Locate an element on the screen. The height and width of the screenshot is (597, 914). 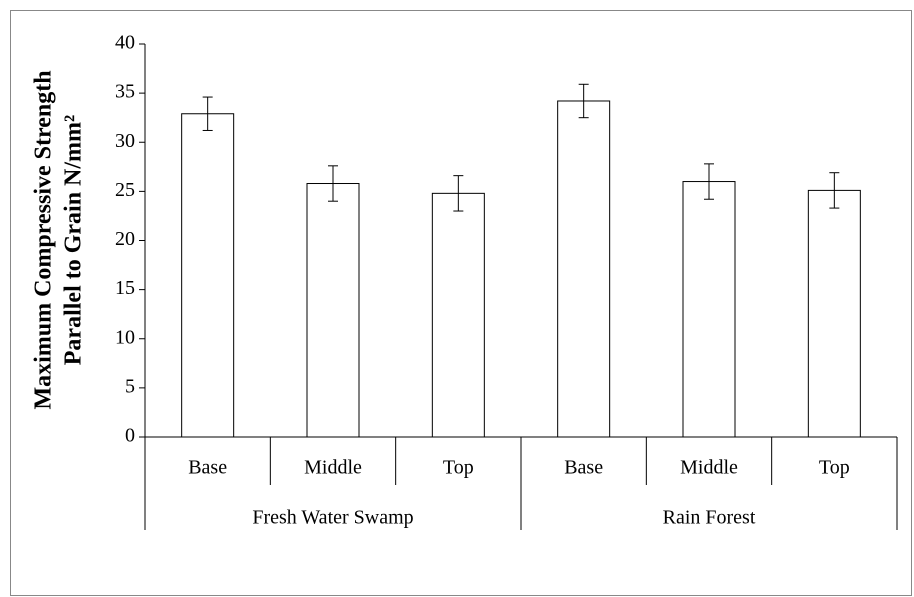
y-label-line: Maximum Compressive Strength is located at coordinates (44, 239).